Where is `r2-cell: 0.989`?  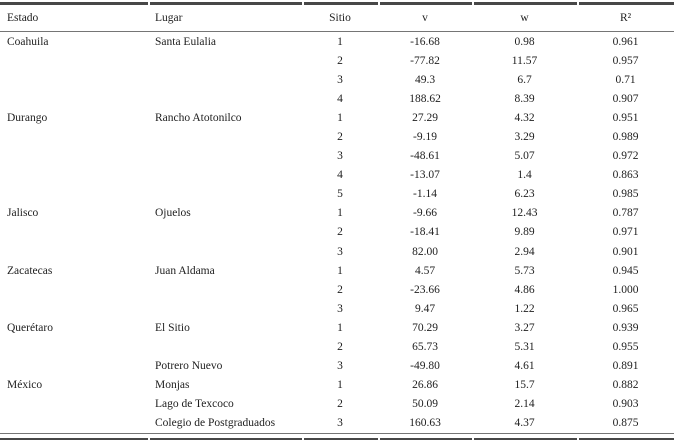
r2-cell: 0.989 is located at coordinates (625, 137).